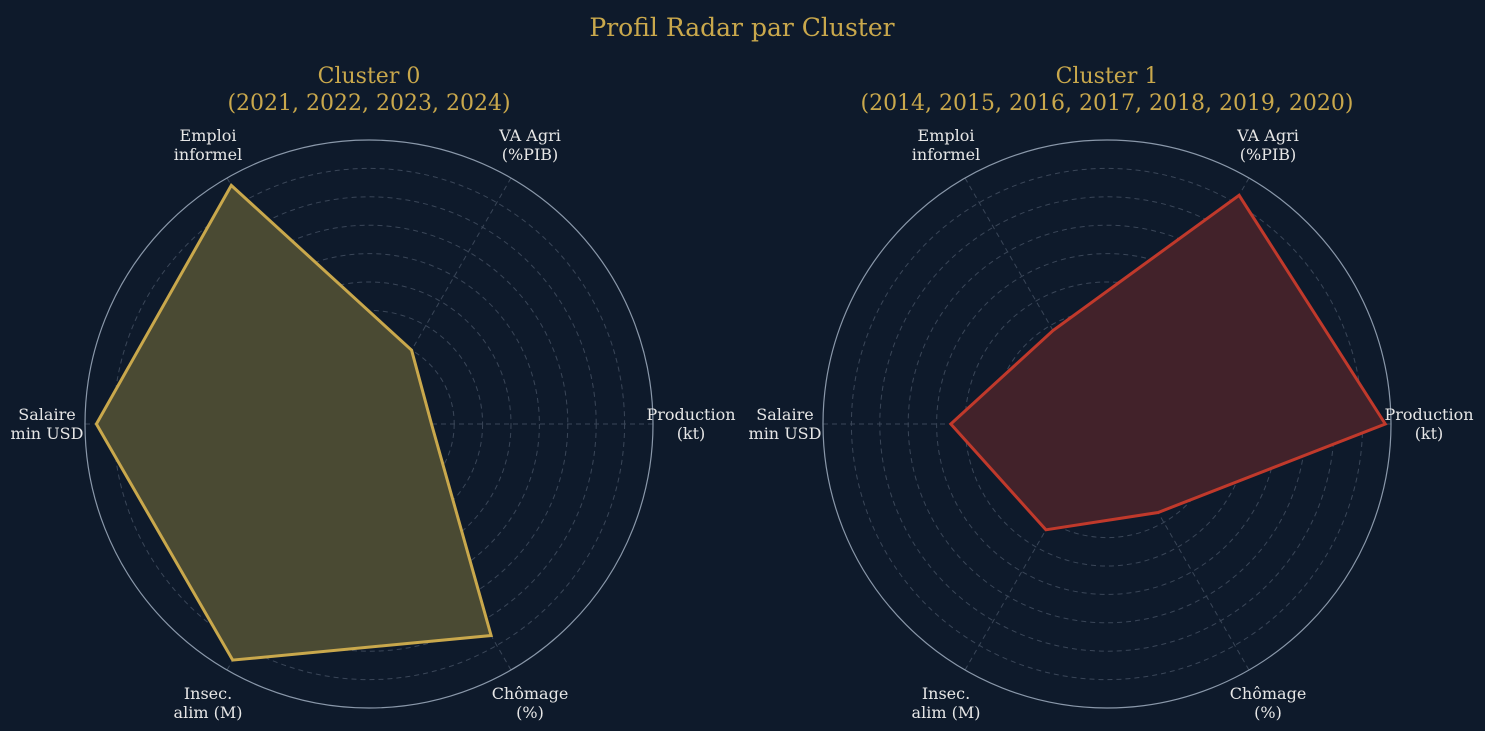 The image size is (1485, 731). Describe the element at coordinates (368, 103) in the screenshot. I see `chart-title-line2: (2021, 2022, 2023, 2024)` at that location.